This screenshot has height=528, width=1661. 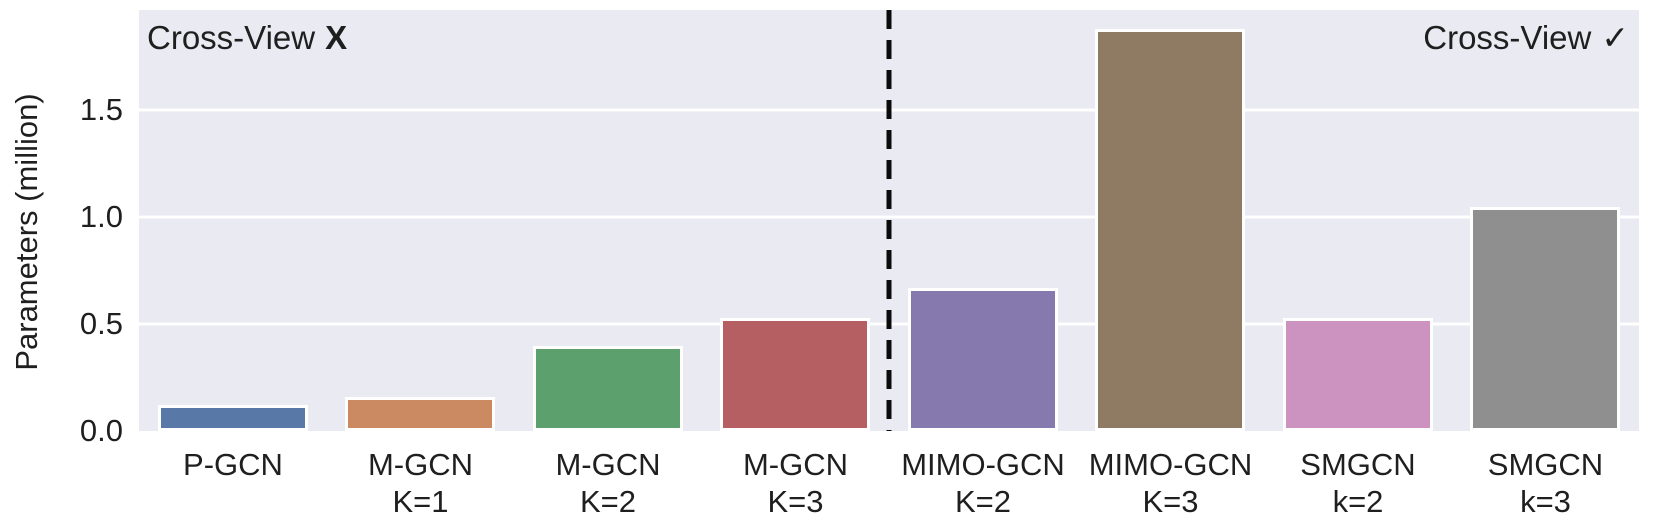 What do you see at coordinates (795, 374) in the screenshot?
I see `bar-M-GCN-K=3` at bounding box center [795, 374].